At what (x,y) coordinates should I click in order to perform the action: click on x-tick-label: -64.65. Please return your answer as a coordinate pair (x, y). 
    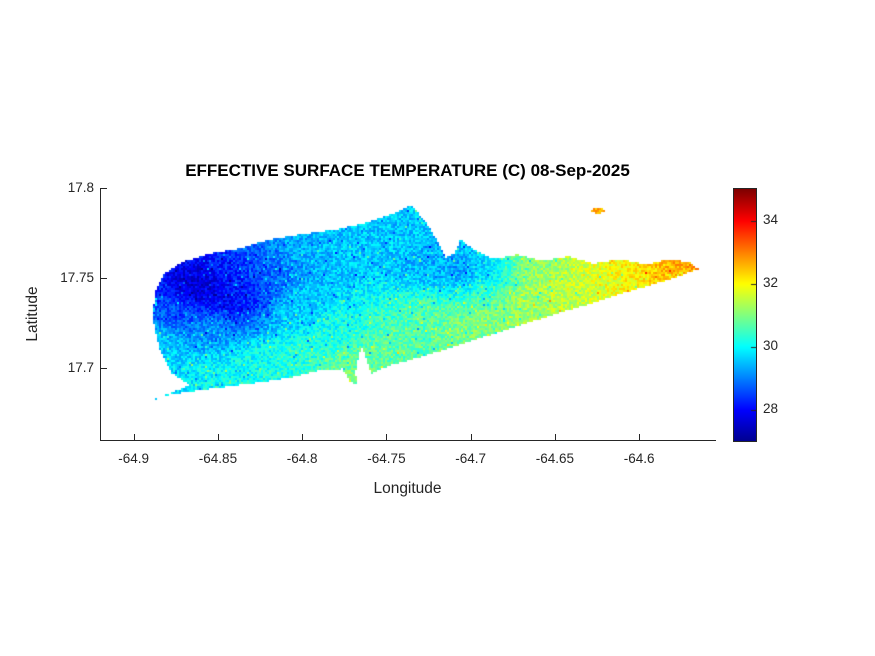
    Looking at the image, I should click on (555, 458).